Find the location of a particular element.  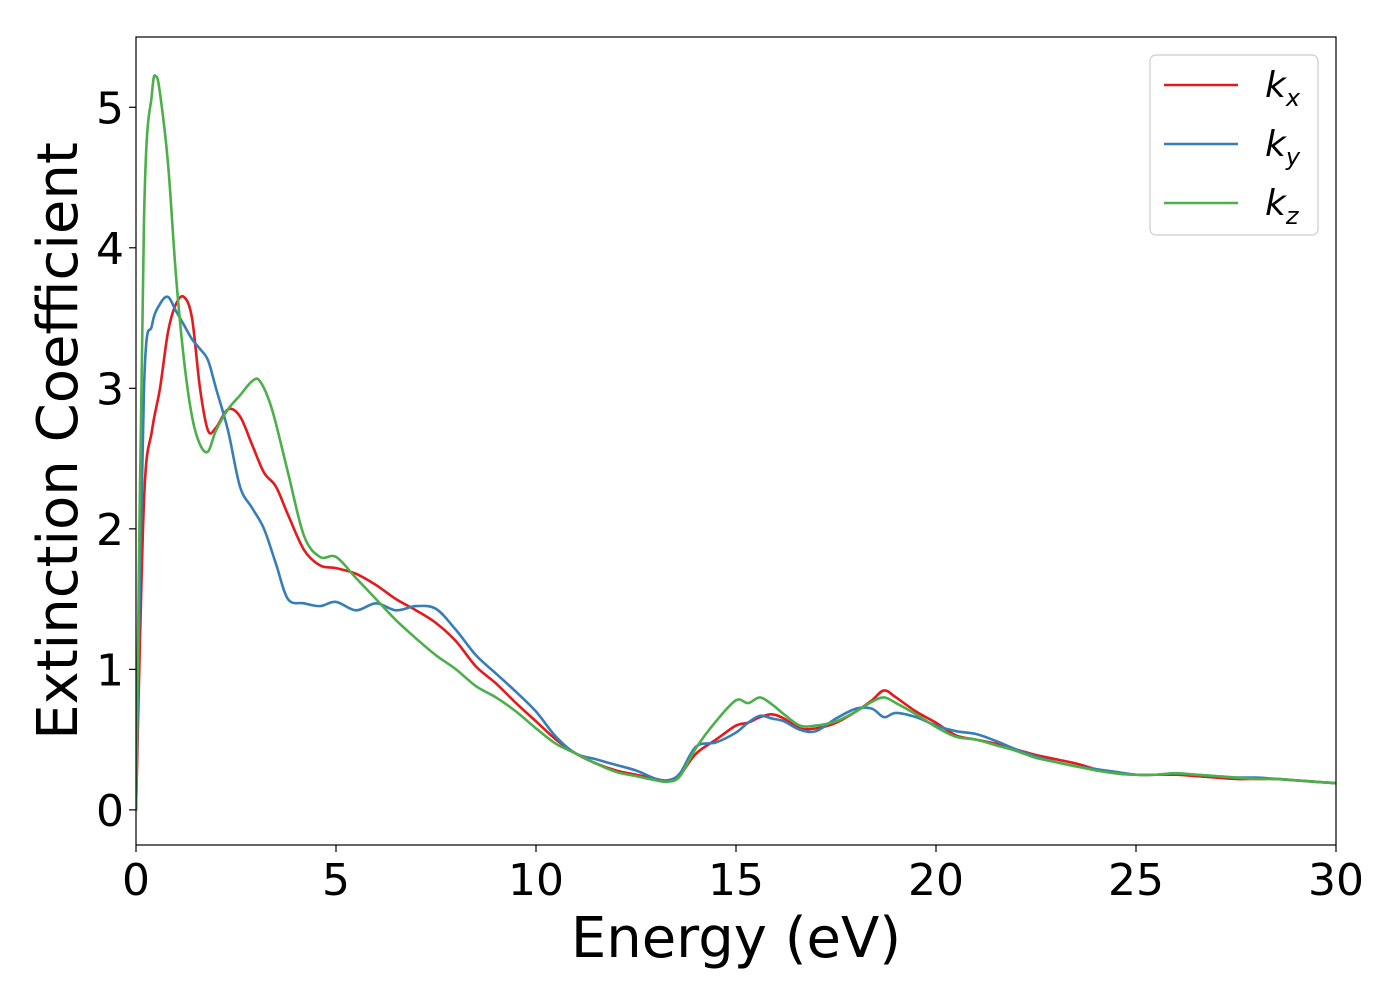

y-tick-label-2: 2 is located at coordinates (110, 530).